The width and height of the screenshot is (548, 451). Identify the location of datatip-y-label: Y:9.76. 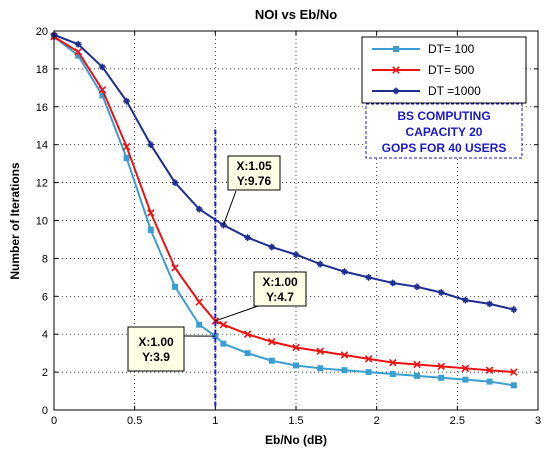
(254, 181).